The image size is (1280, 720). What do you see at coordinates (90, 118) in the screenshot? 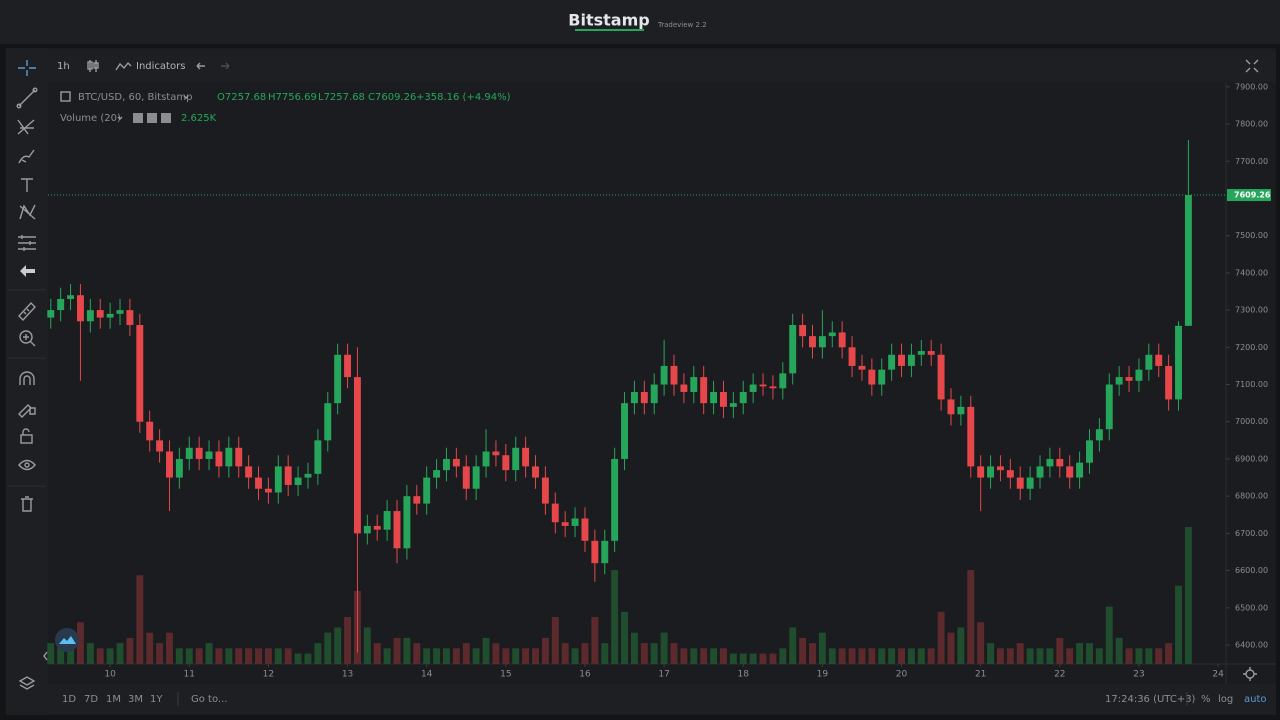
I see `volume-label: Volume (20)` at bounding box center [90, 118].